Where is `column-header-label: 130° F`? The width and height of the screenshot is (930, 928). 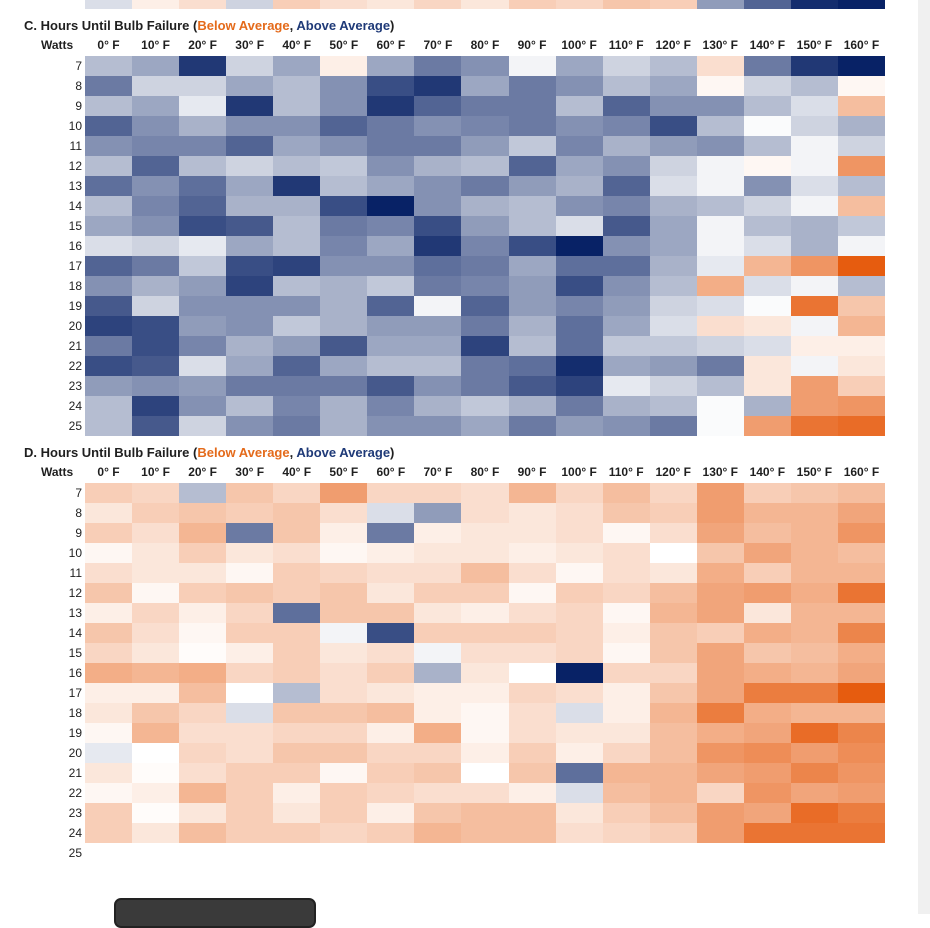
column-header-label: 130° F is located at coordinates (720, 45).